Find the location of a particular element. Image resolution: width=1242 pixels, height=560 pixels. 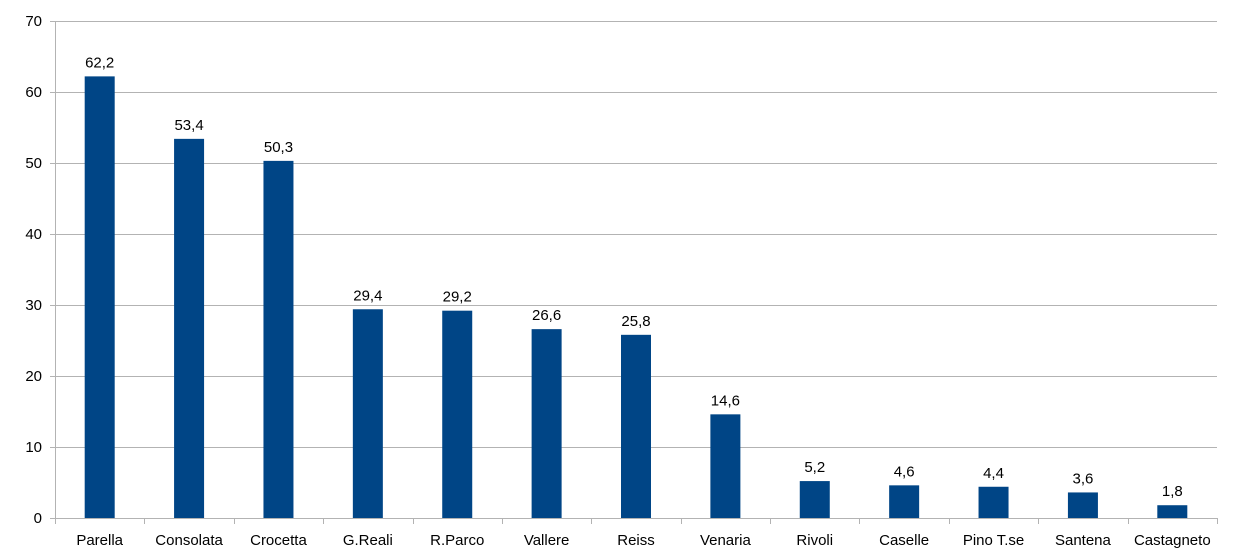

x-tick-label: Castagneto is located at coordinates (1172, 540).